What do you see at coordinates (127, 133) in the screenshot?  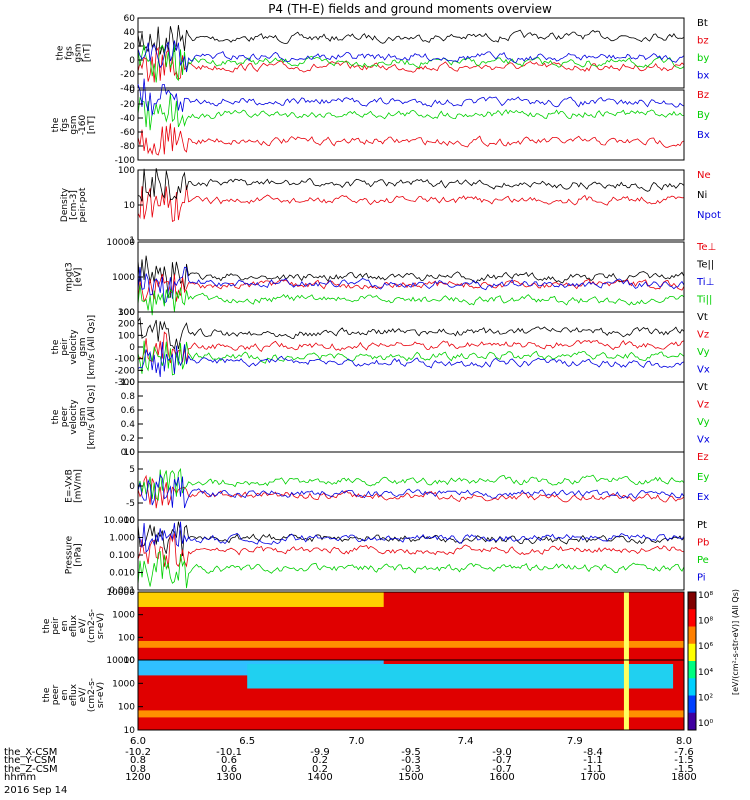 I see `y-tick-label: -60` at bounding box center [127, 133].